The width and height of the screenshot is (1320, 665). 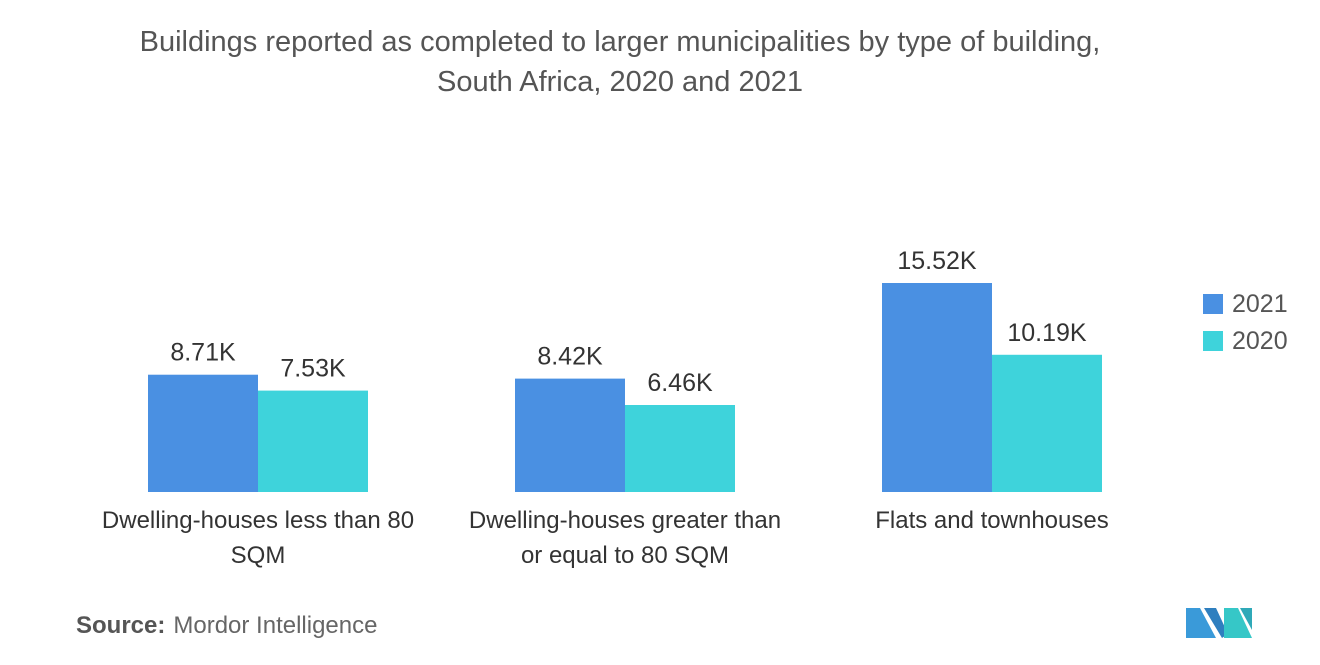 What do you see at coordinates (258, 555) in the screenshot?
I see `category-label-0-line-1: SQM` at bounding box center [258, 555].